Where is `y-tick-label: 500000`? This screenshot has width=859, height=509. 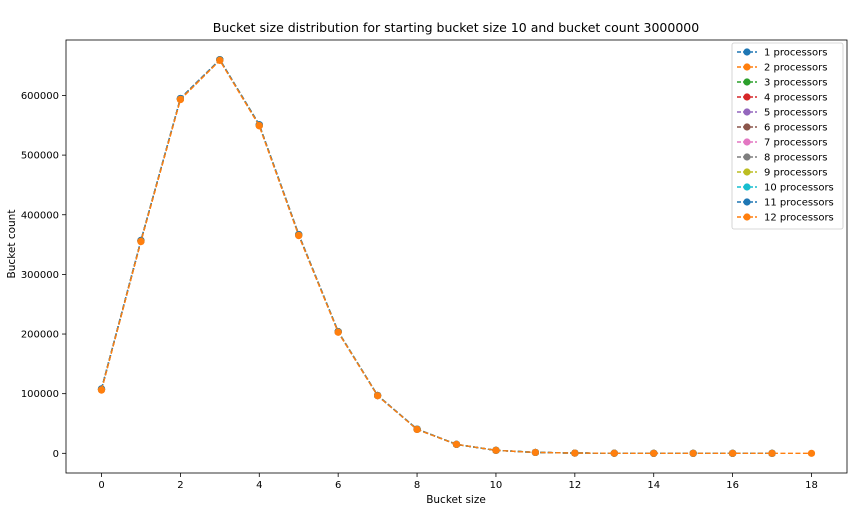 y-tick-label: 500000 is located at coordinates (40, 156).